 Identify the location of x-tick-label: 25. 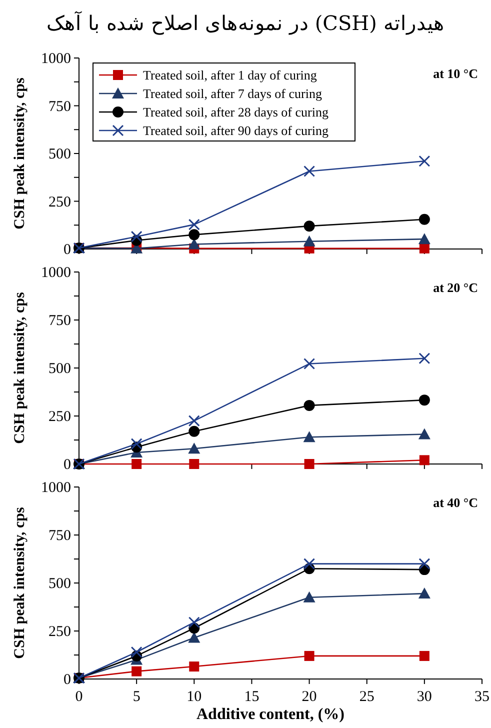
(366, 697).